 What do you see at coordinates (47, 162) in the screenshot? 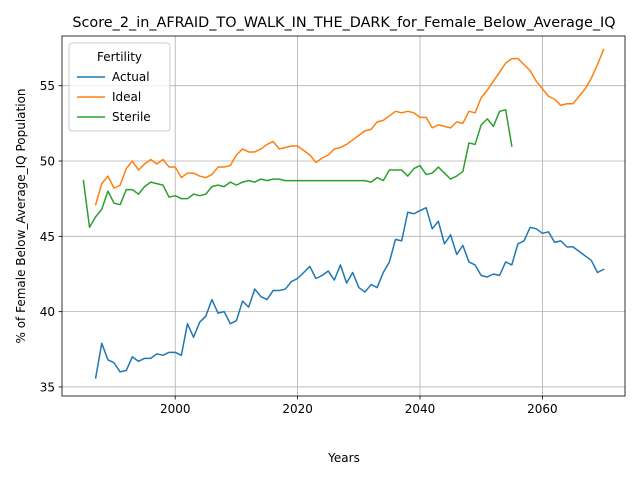
I see `y-tick-label: 50` at bounding box center [47, 162].